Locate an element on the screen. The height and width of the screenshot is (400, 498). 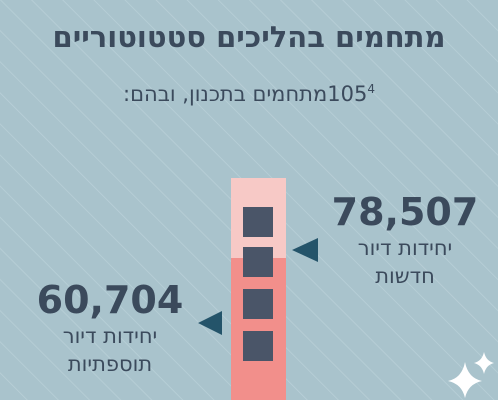
stat-label: חדשות is located at coordinates (405, 276).